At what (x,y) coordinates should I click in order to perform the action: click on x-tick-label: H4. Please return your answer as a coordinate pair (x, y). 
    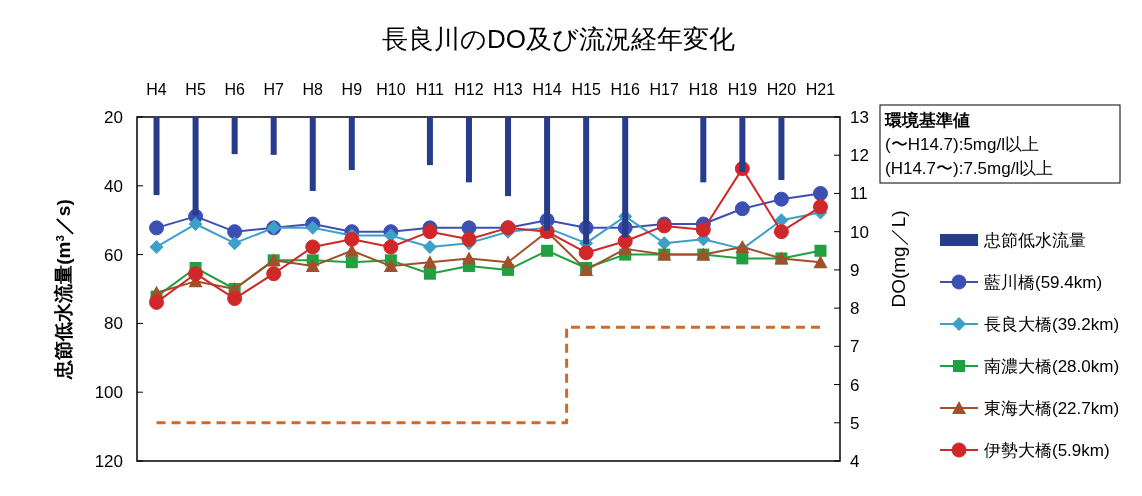
    Looking at the image, I should click on (156, 89).